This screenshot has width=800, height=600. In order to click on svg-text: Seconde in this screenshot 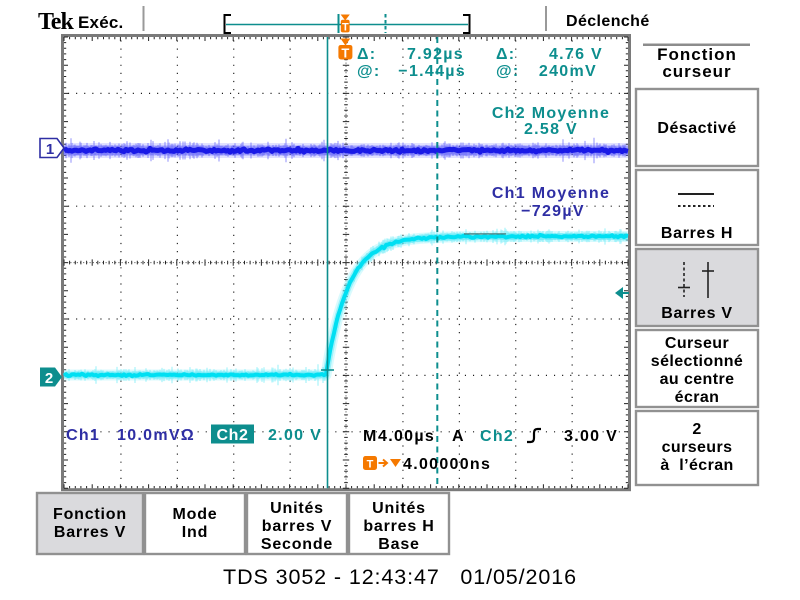, I will do `click(297, 544)`.